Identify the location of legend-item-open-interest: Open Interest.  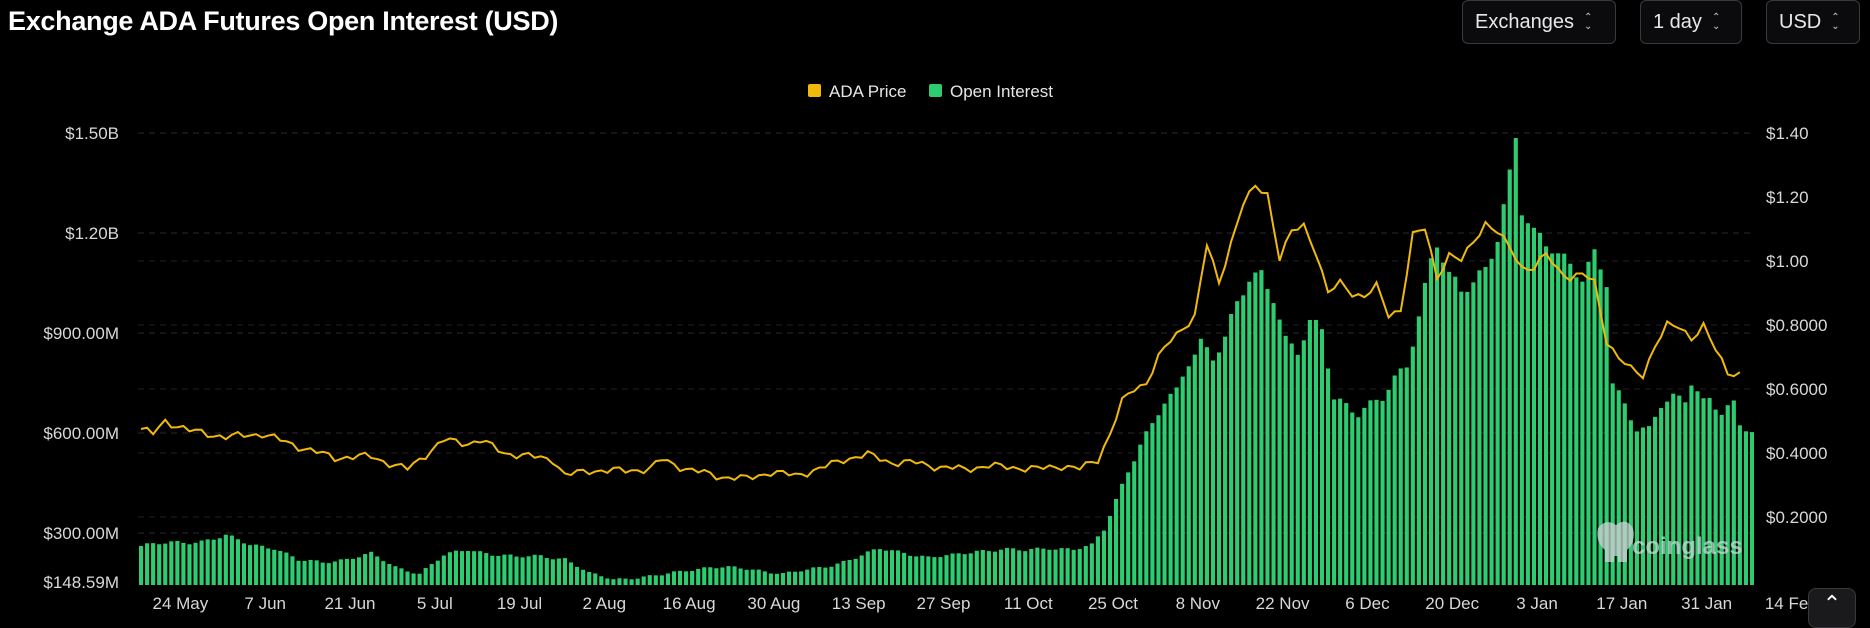
(991, 91).